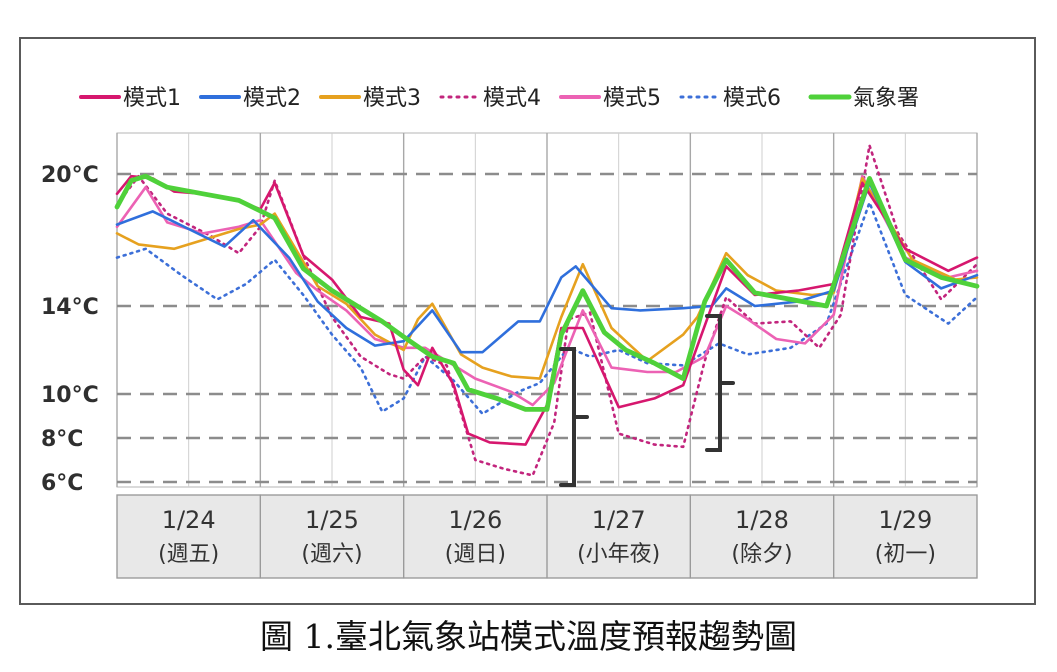 The width and height of the screenshot is (1057, 672). Describe the element at coordinates (905, 536) in the screenshot. I see `x-day-cell` at that location.